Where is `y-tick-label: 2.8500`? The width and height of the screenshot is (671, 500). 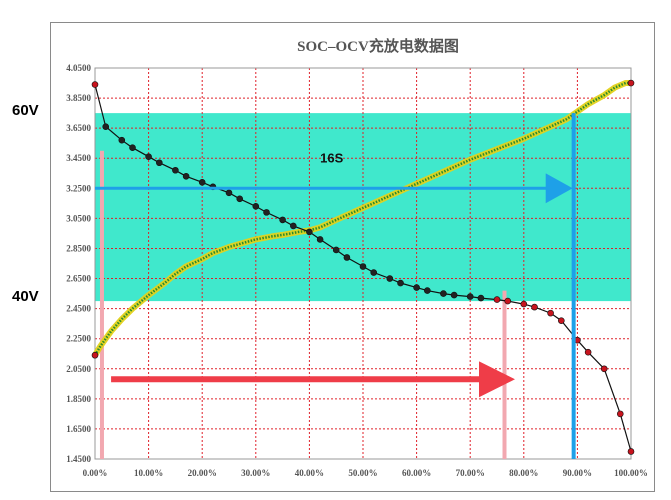
y-tick-label: 2.8500 is located at coordinates (78, 248).